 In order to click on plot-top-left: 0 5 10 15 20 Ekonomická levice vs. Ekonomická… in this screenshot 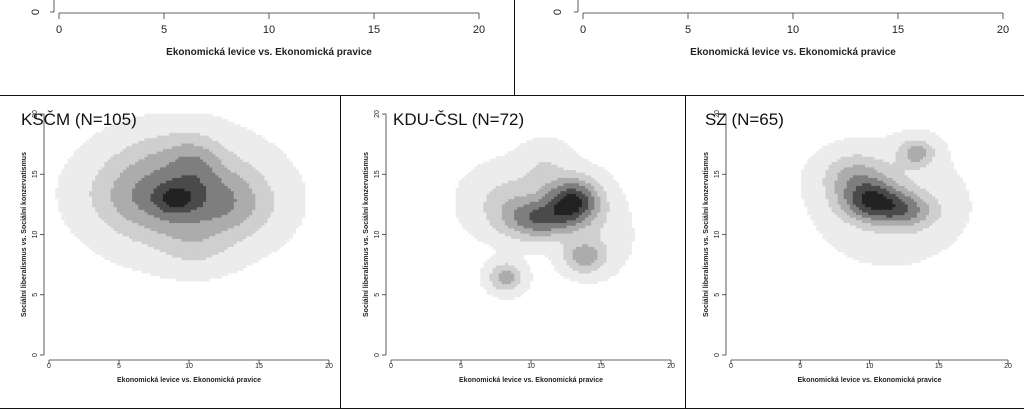, I will do `click(258, 49)`.